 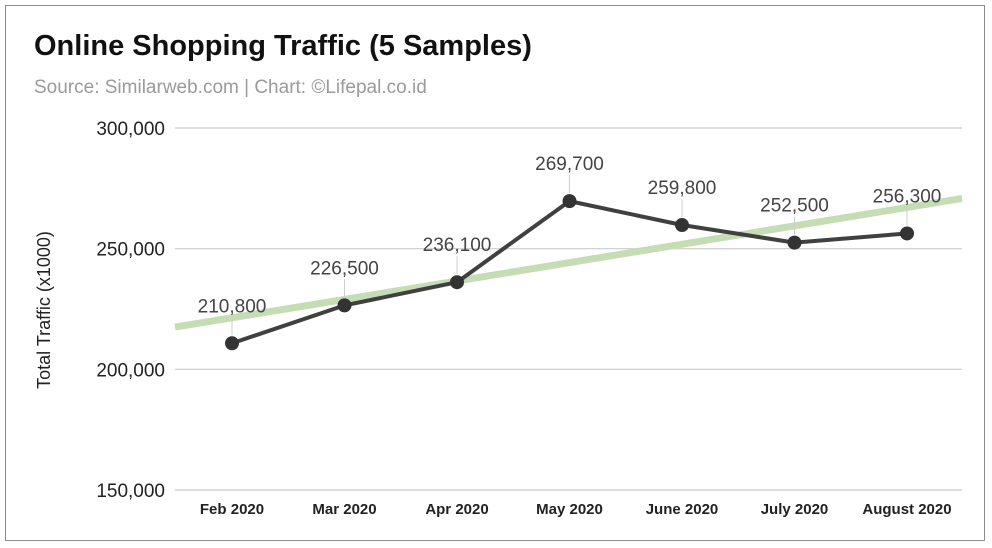 What do you see at coordinates (344, 509) in the screenshot?
I see `x-tick-label: Mar 2020` at bounding box center [344, 509].